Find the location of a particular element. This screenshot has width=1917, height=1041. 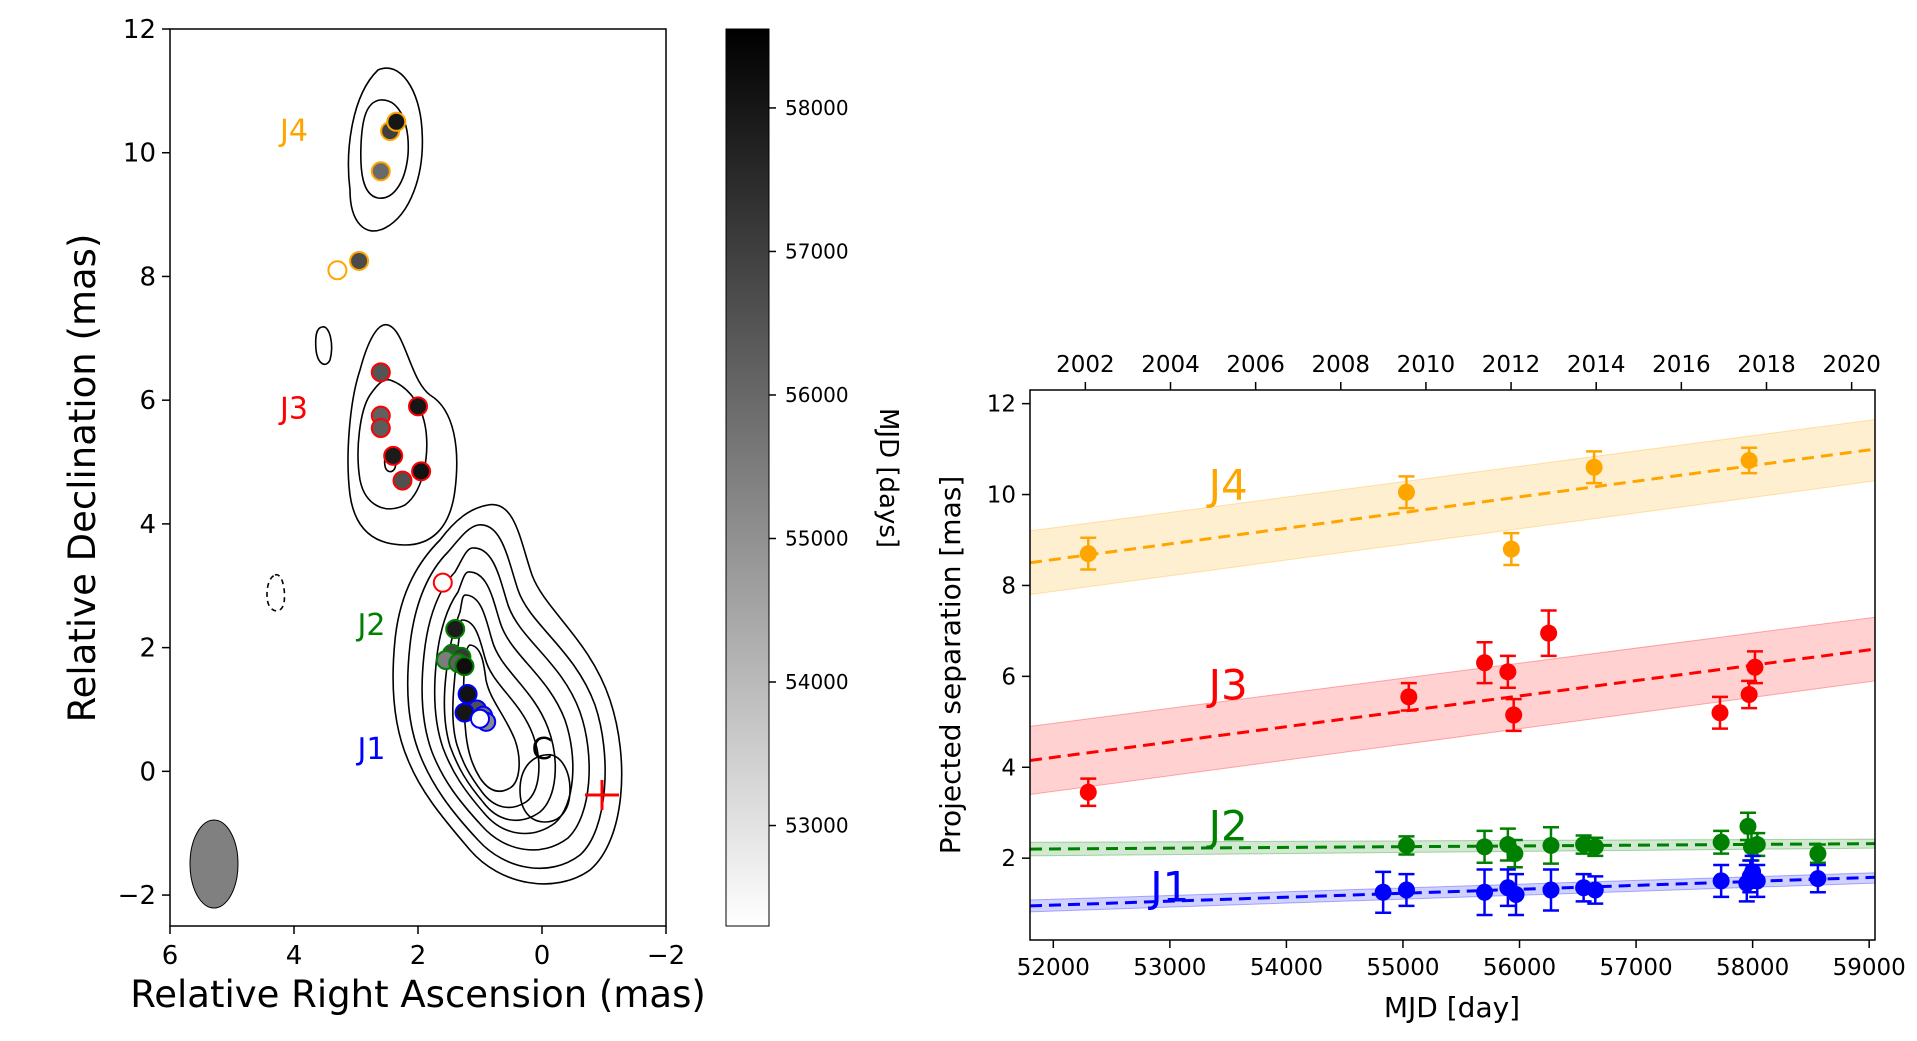

fit-line-j2 is located at coordinates (1452, 846).